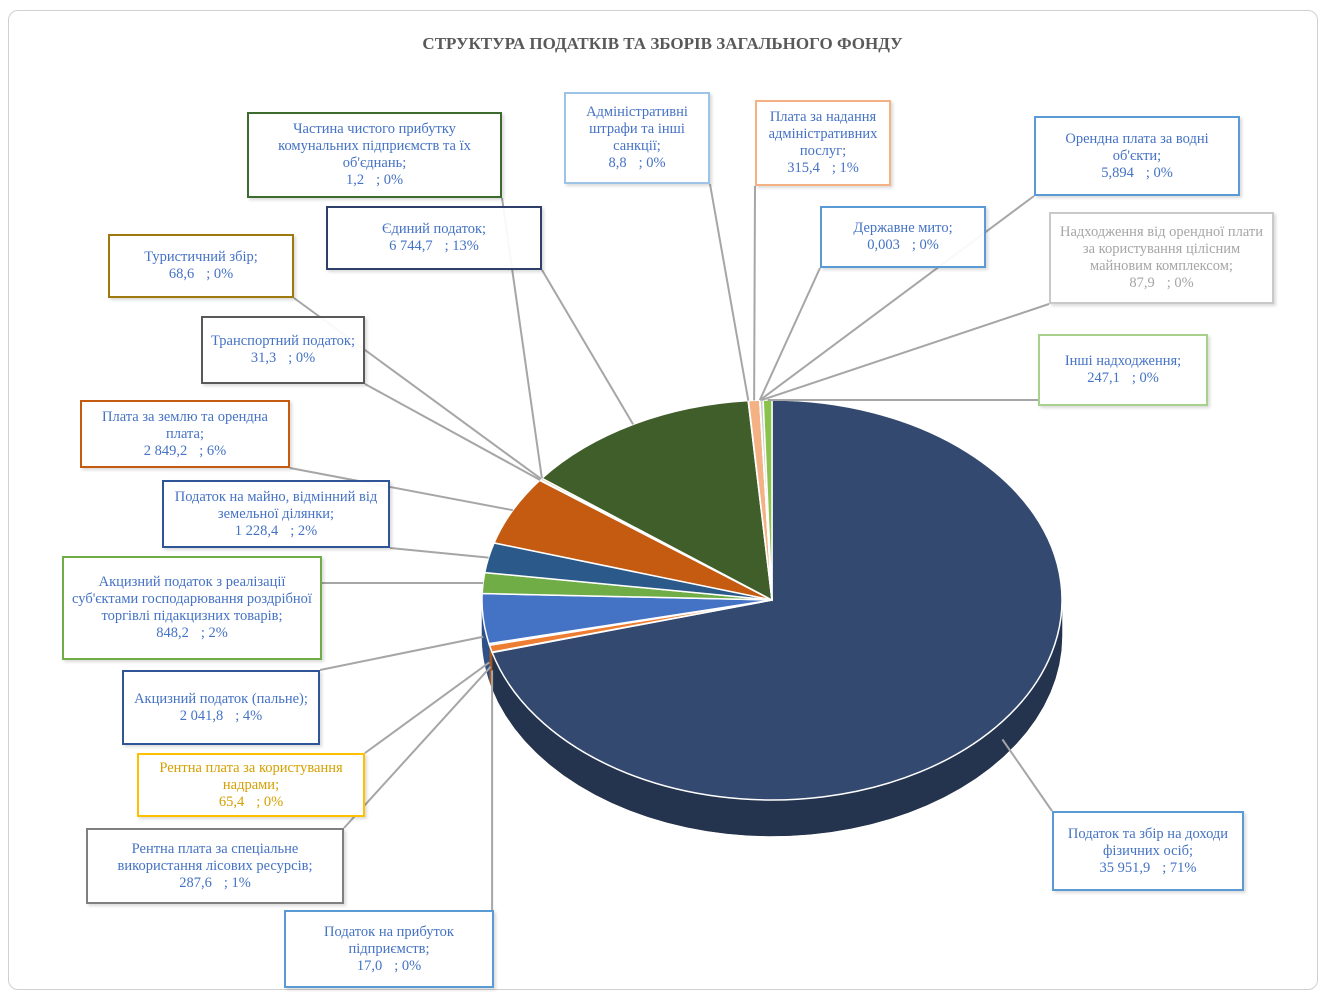  What do you see at coordinates (201, 274) in the screenshot?
I see `label-value: 68,6 ; 0%` at bounding box center [201, 274].